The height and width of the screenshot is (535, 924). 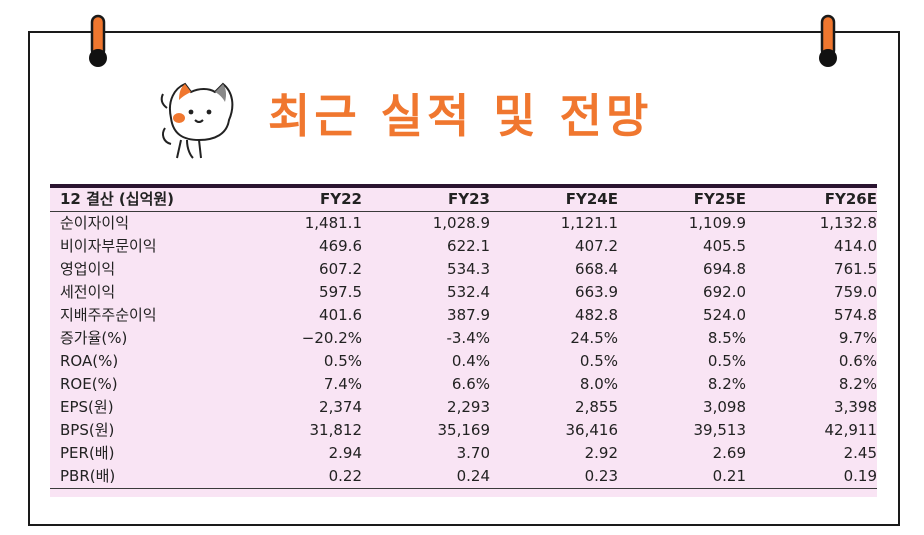 I want to click on table-row: PER(배) 2.94 3.70 2.92 2.69 2.45, so click(x=463, y=453).